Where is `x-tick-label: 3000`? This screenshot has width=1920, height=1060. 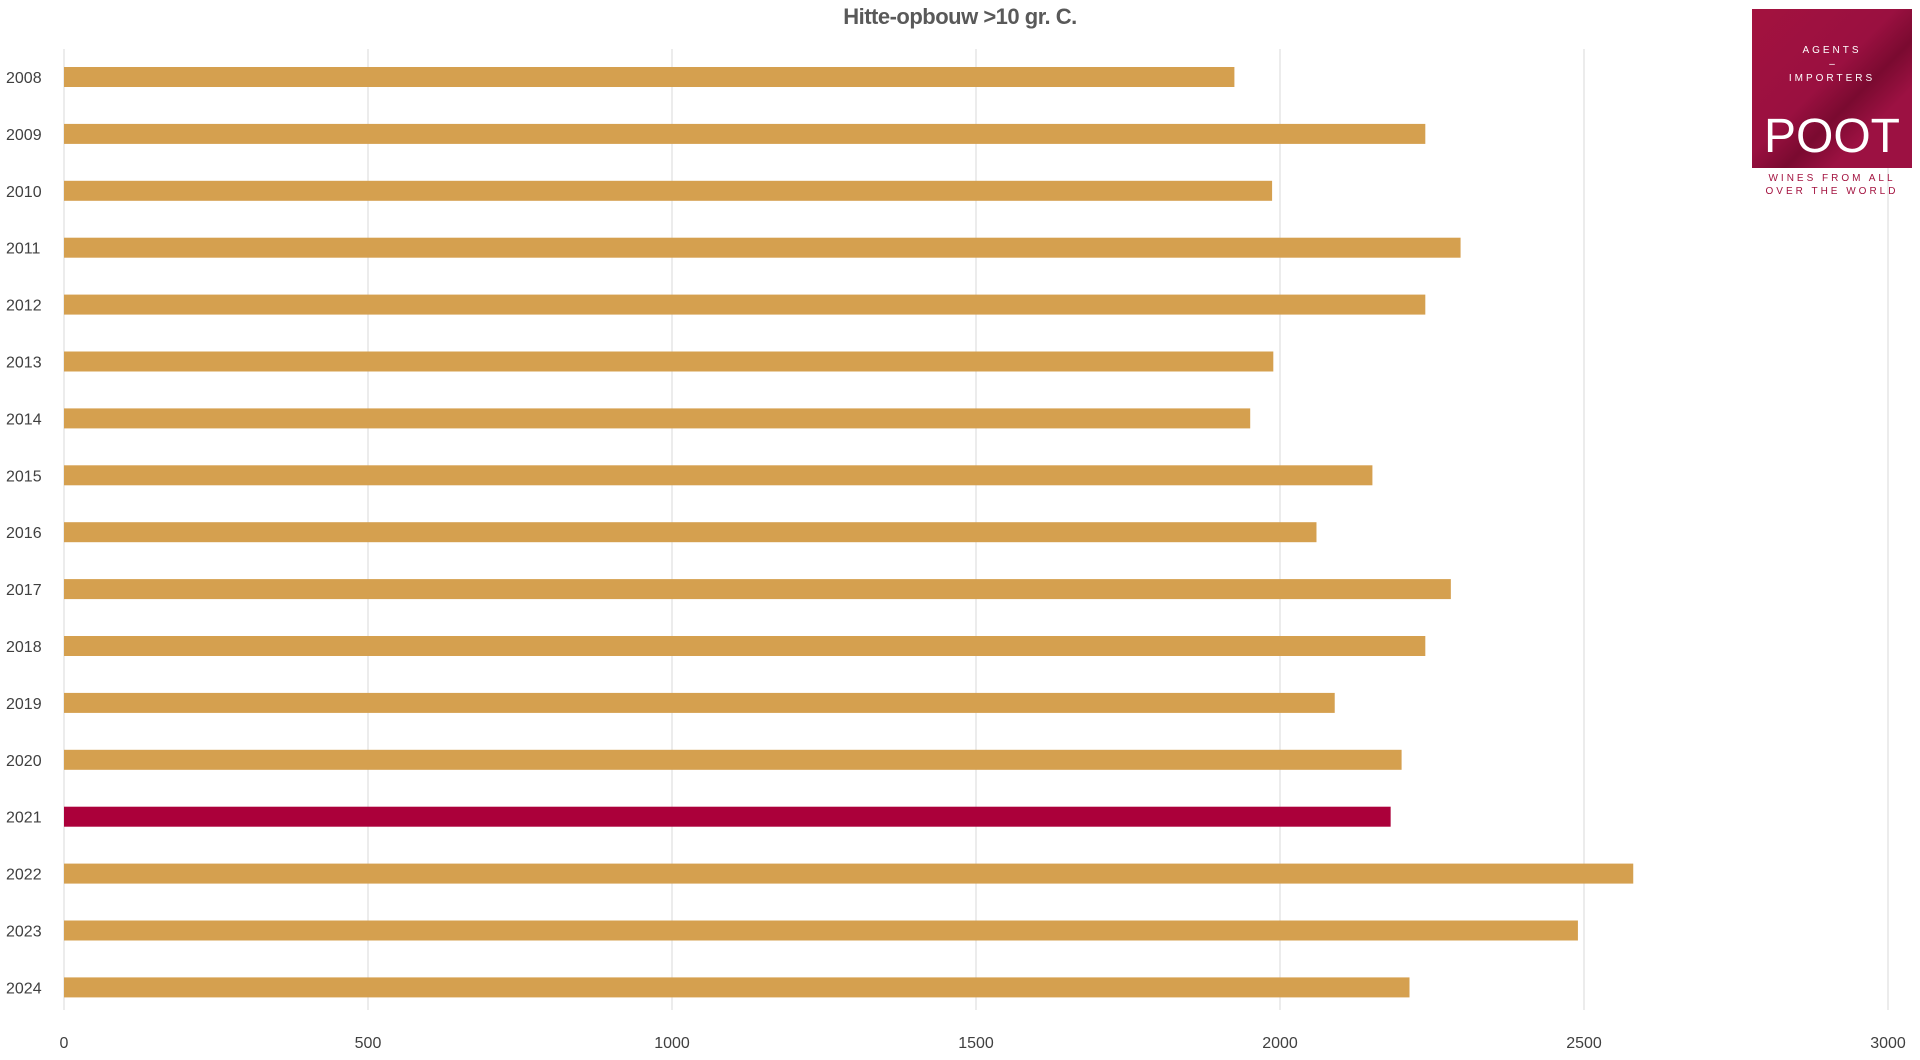 x-tick-label: 3000 is located at coordinates (1888, 1043).